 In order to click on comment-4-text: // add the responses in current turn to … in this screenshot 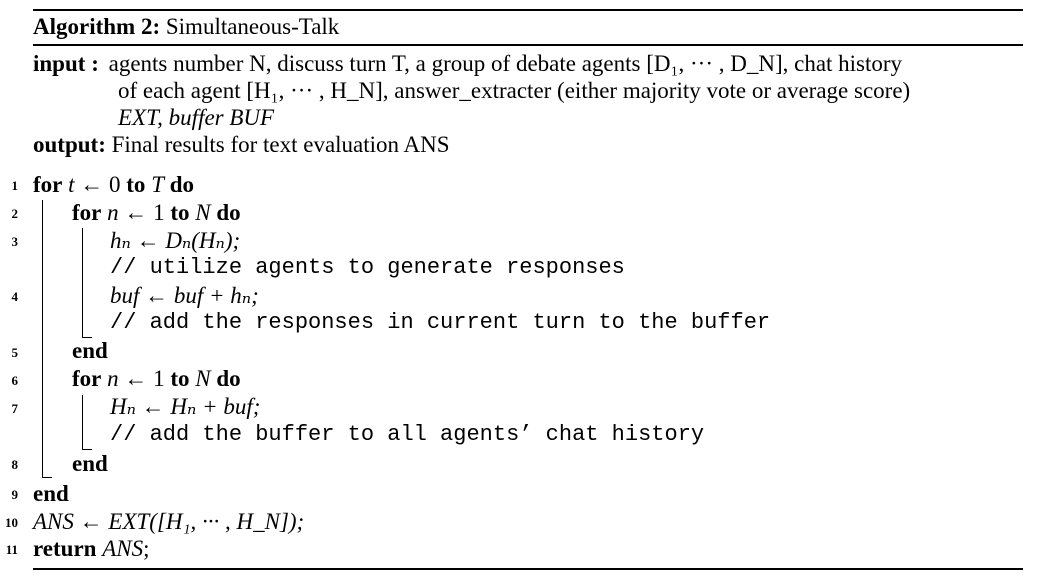, I will do `click(440, 322)`.